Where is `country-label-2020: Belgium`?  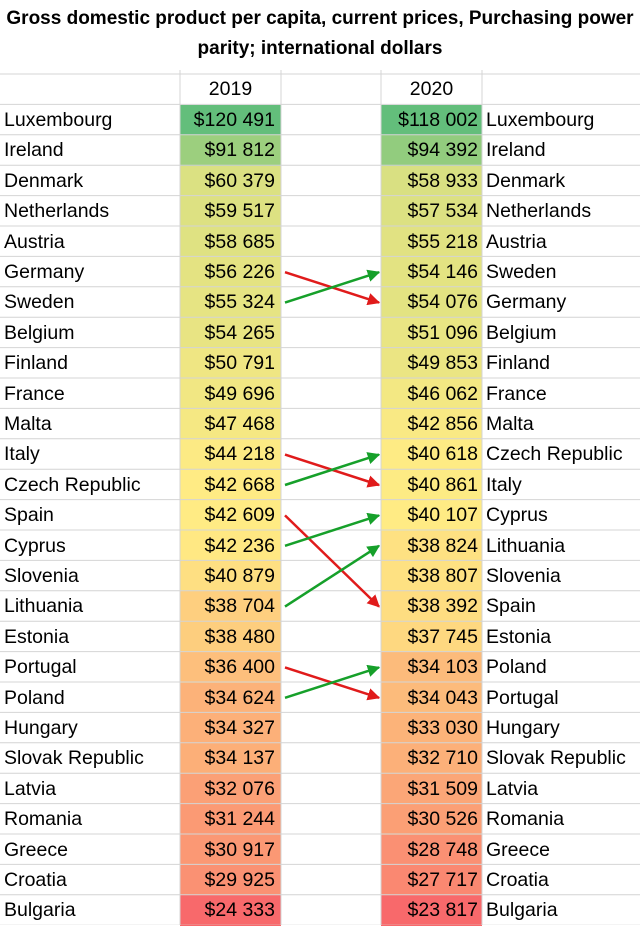 country-label-2020: Belgium is located at coordinates (521, 332).